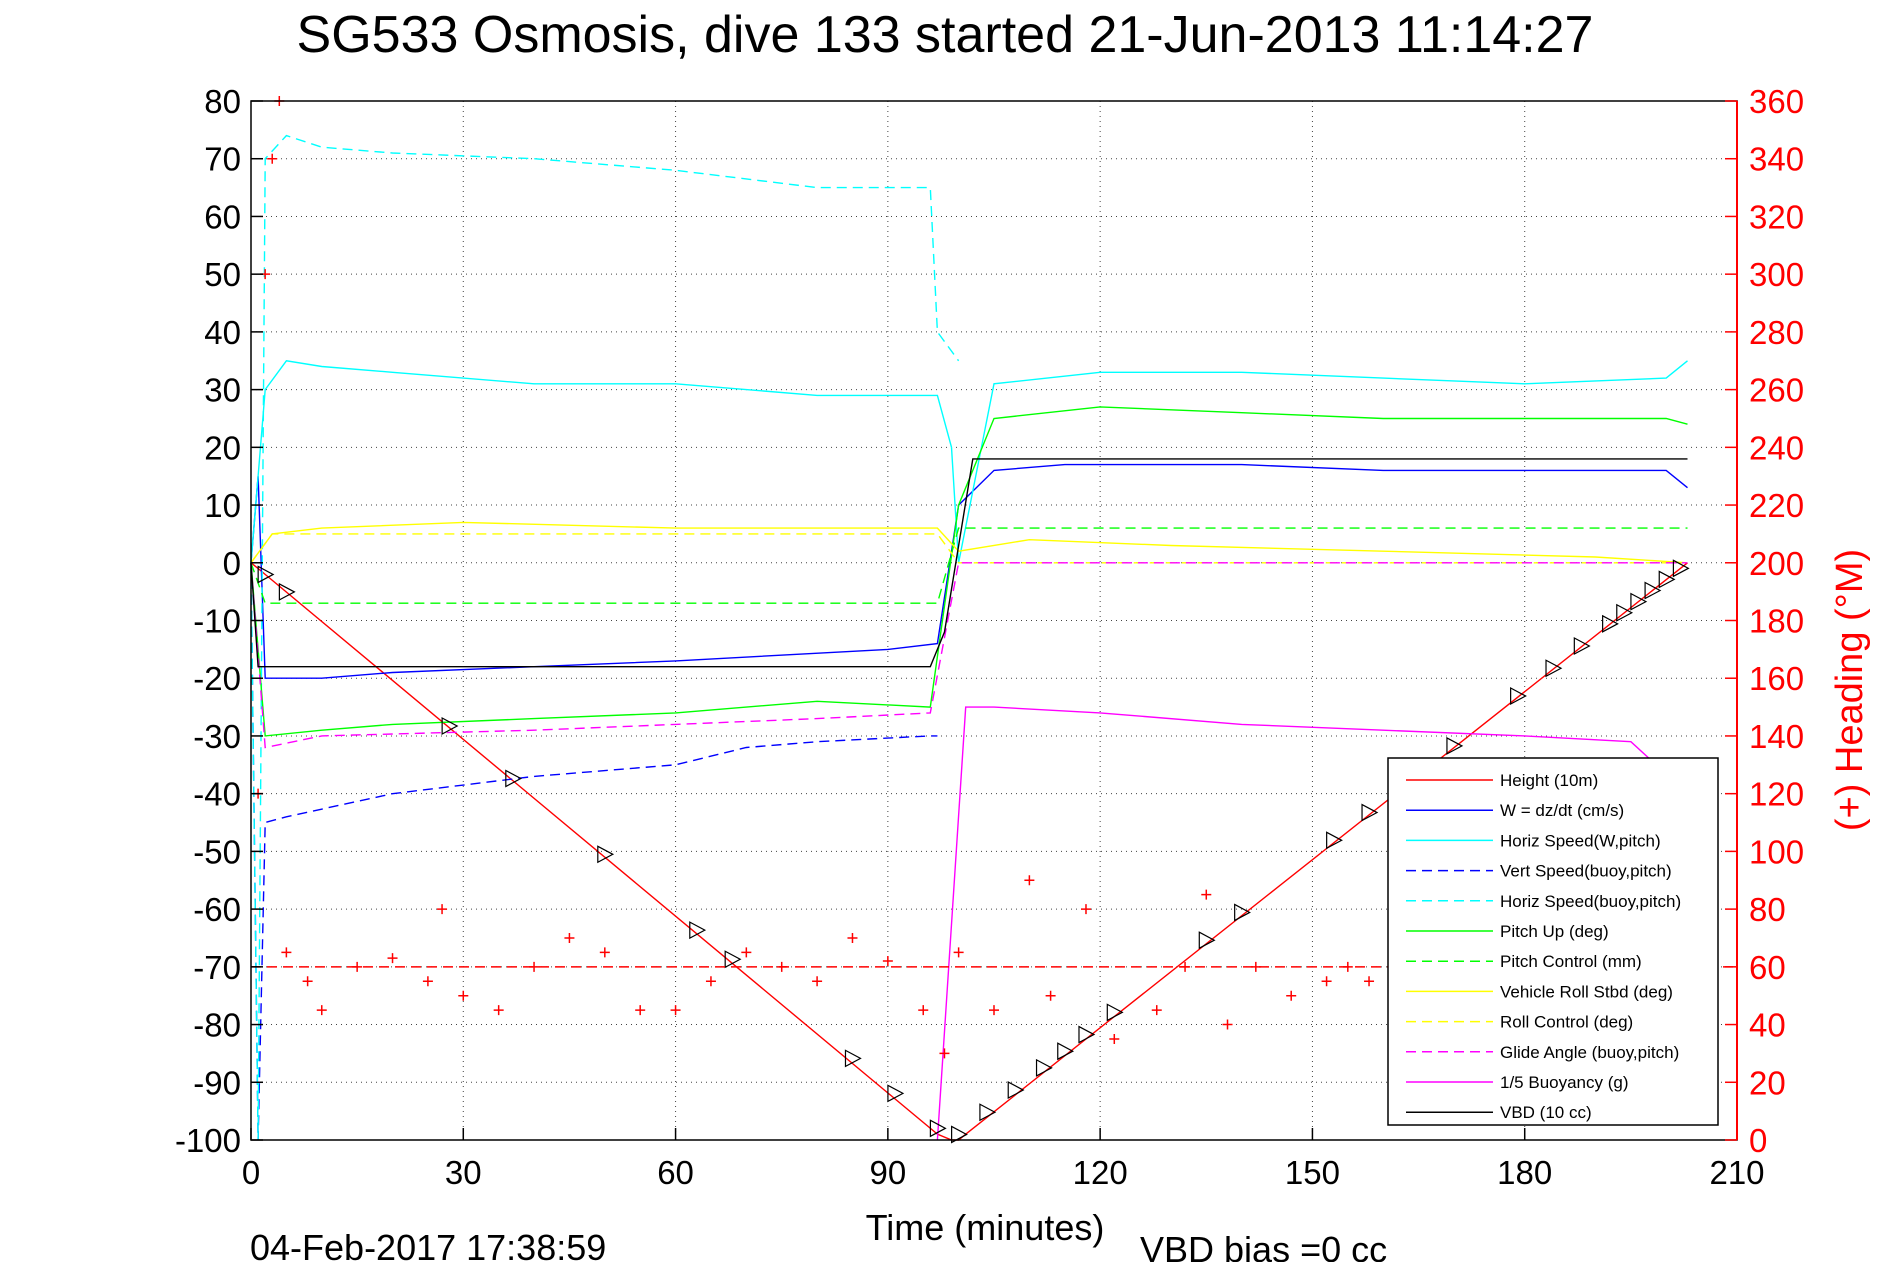  Describe the element at coordinates (1554, 931) in the screenshot. I see `legend-label: Pitch Up (deg)` at that location.